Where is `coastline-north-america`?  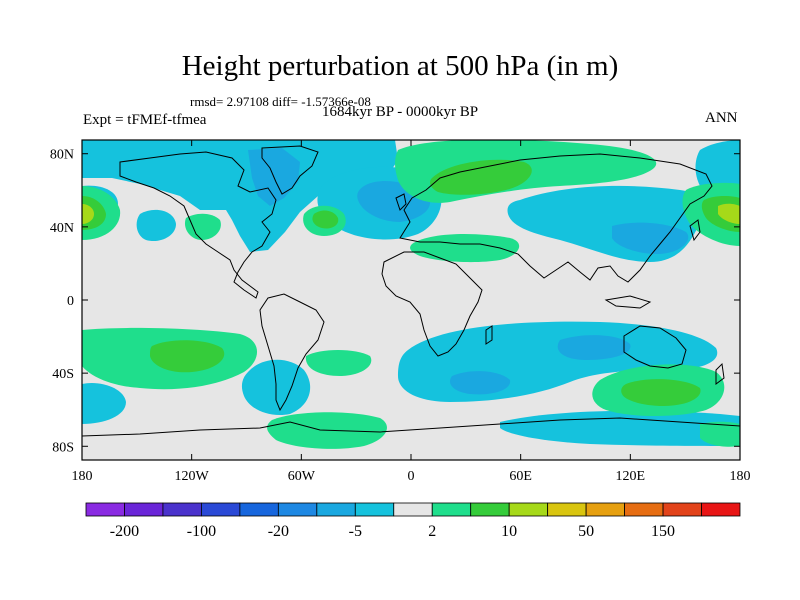 coastline-north-america is located at coordinates (198, 225).